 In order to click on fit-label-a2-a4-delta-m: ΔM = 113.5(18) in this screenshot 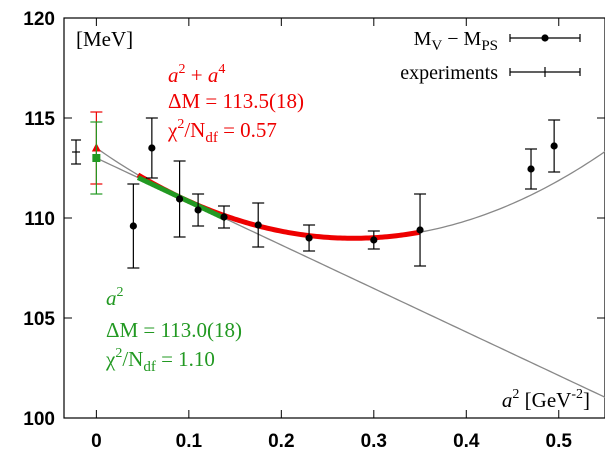, I will do `click(236, 101)`.